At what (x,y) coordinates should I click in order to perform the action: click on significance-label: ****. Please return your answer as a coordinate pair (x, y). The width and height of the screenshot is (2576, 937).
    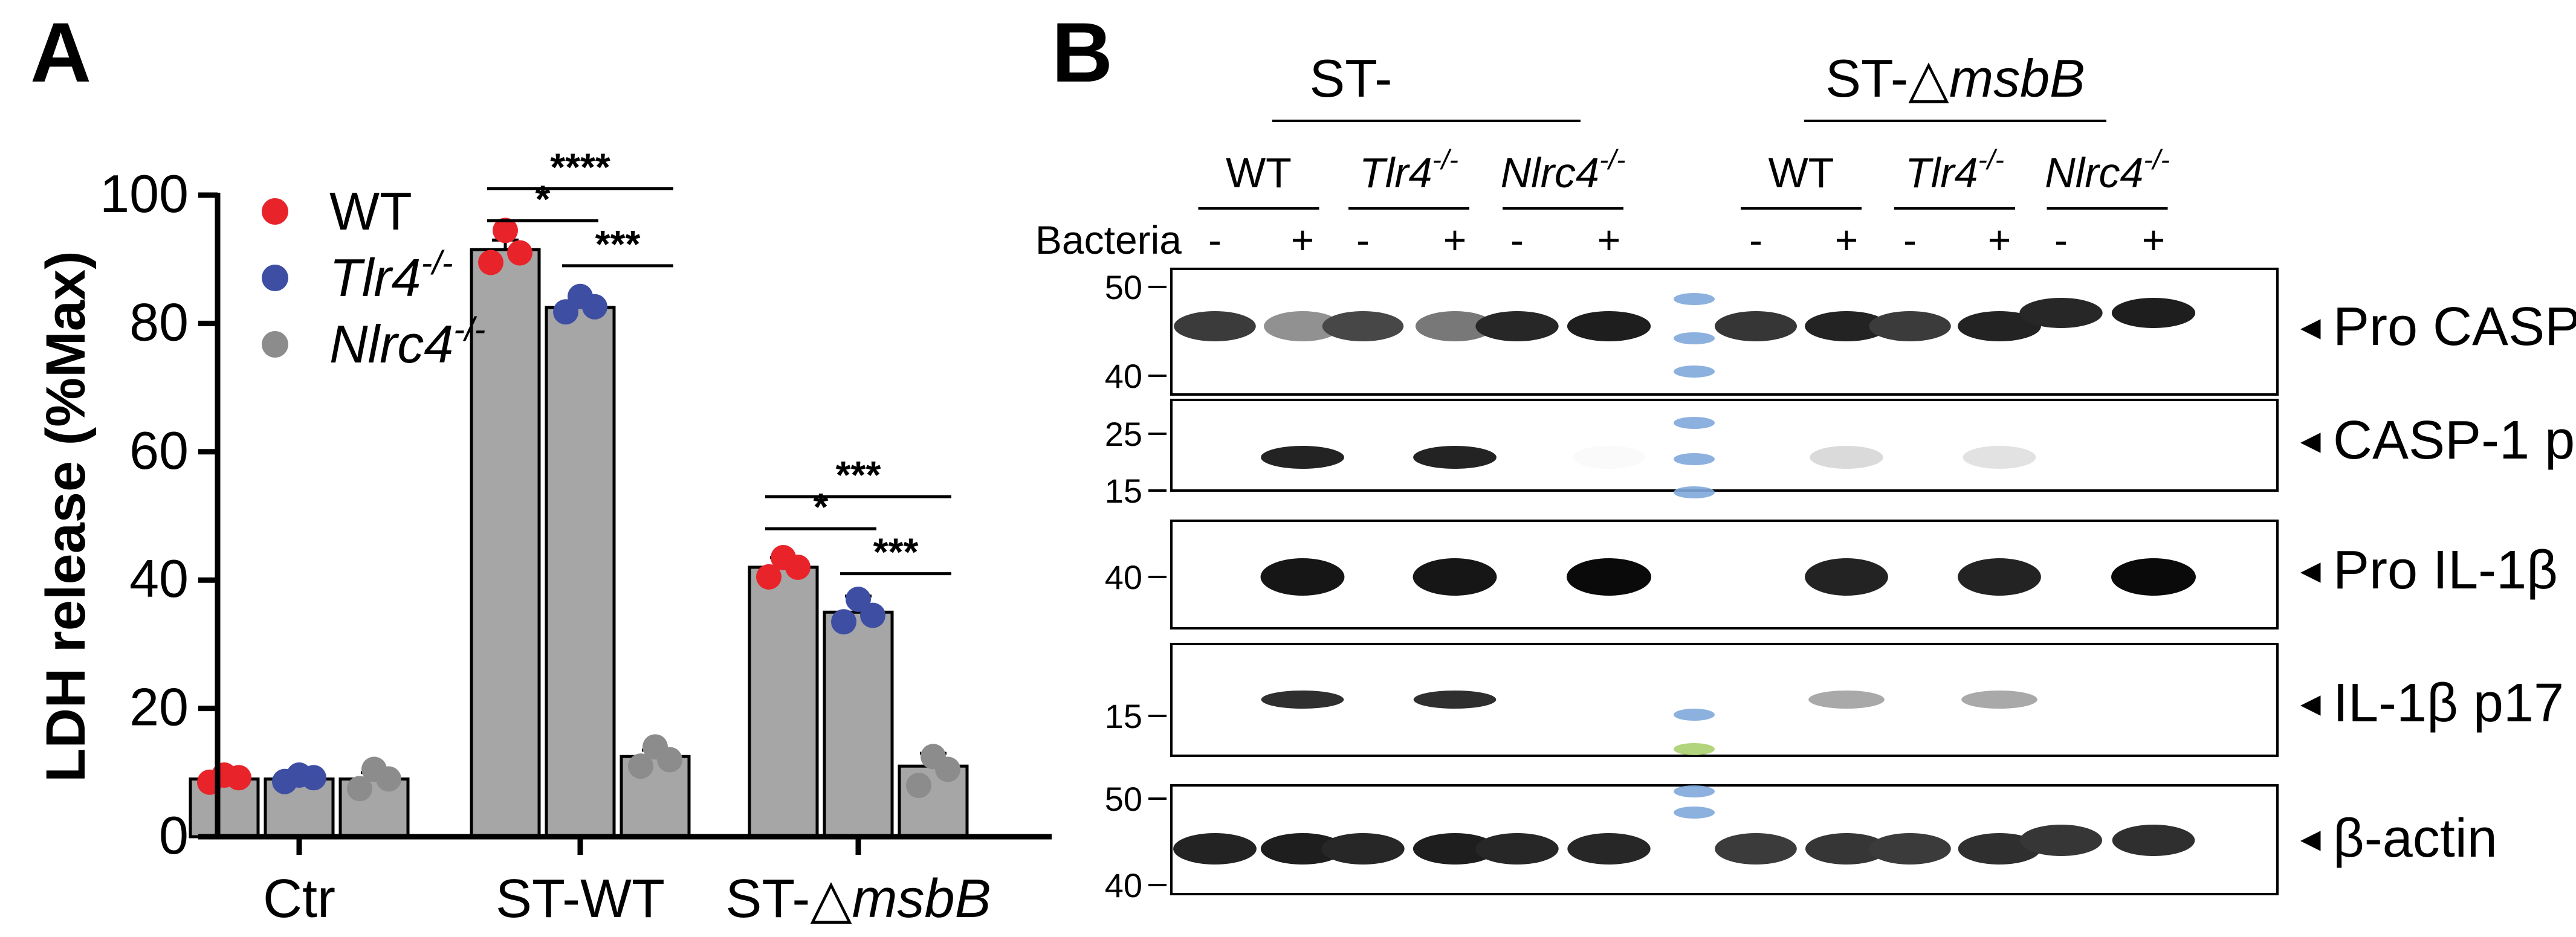
    Looking at the image, I should click on (580, 166).